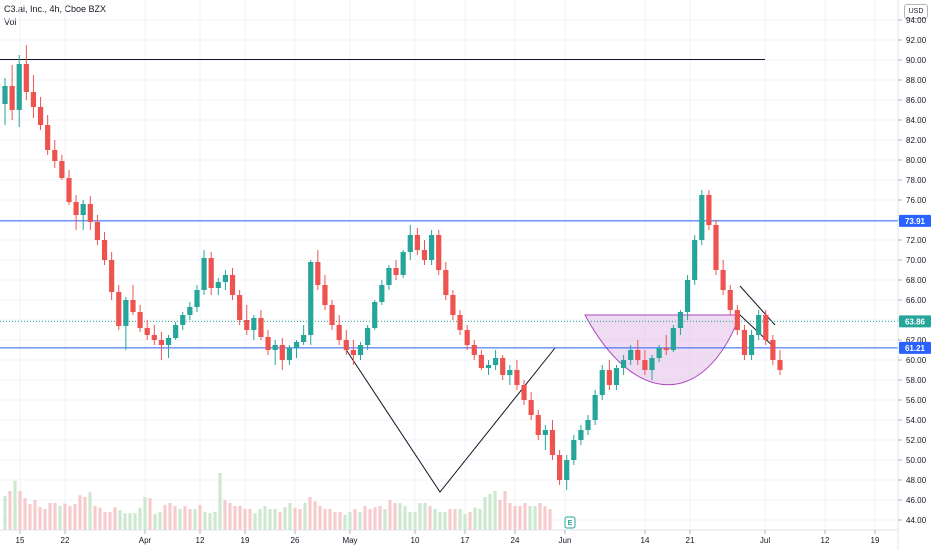 This screenshot has width=932, height=550. What do you see at coordinates (916, 100) in the screenshot?
I see `price-tick-label: 86.00` at bounding box center [916, 100].